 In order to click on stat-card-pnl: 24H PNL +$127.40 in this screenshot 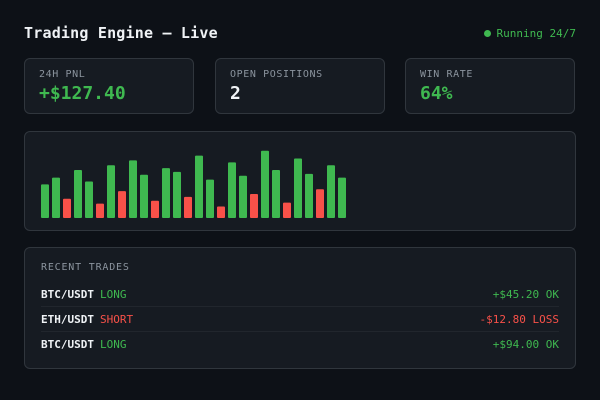, I will do `click(109, 86)`.